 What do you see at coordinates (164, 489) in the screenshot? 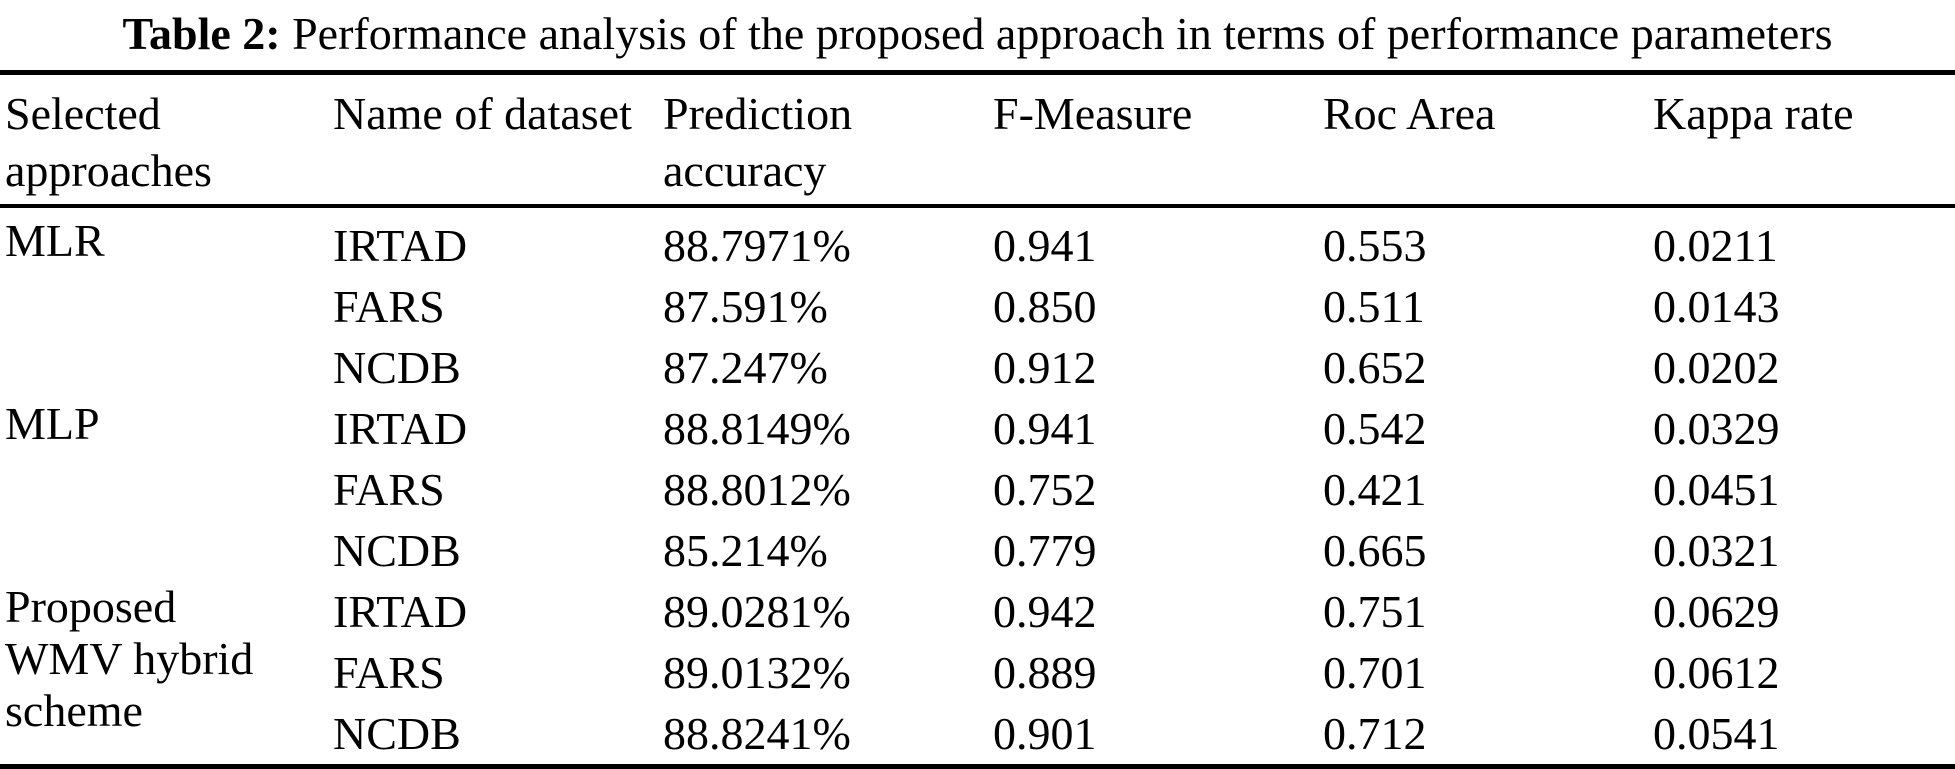
I see `approach-cell-mlp: MLP` at bounding box center [164, 489].